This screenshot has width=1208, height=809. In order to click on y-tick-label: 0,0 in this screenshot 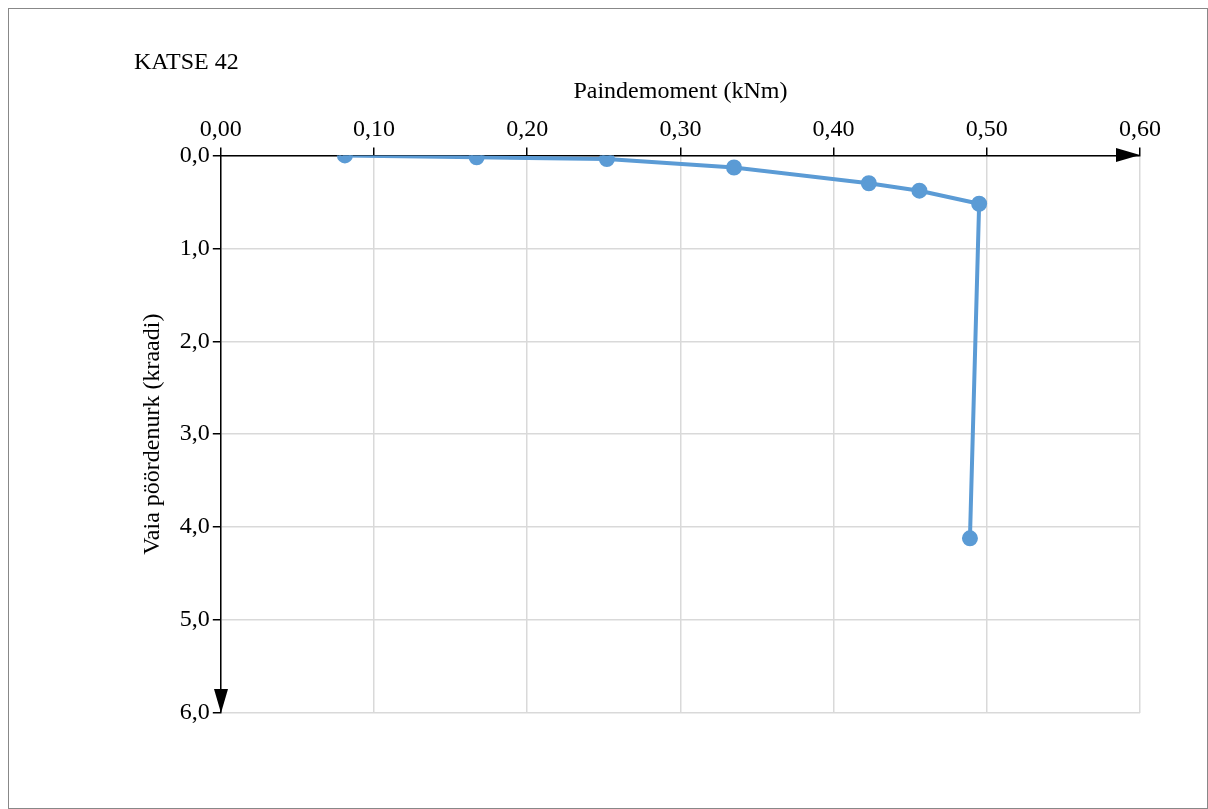, I will do `click(194, 153)`.